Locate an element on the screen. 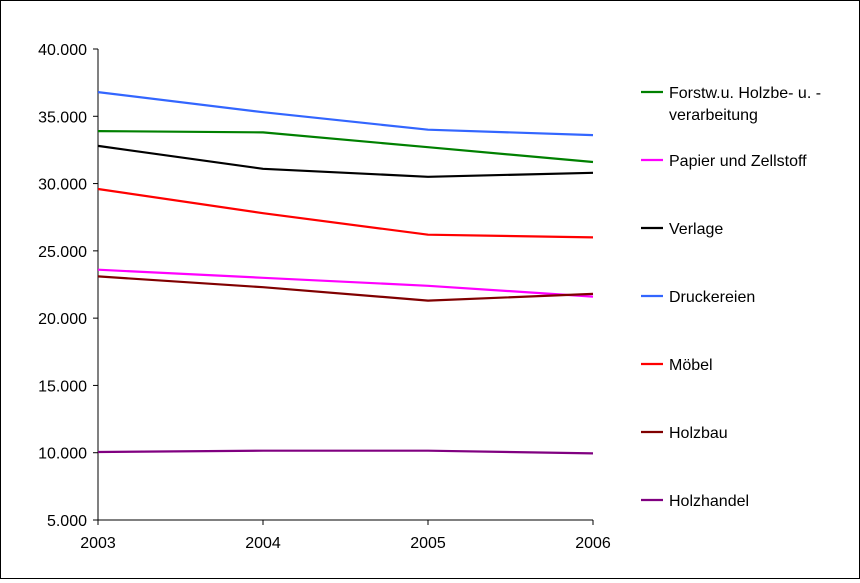  x-tick-label: 2004 is located at coordinates (263, 543).